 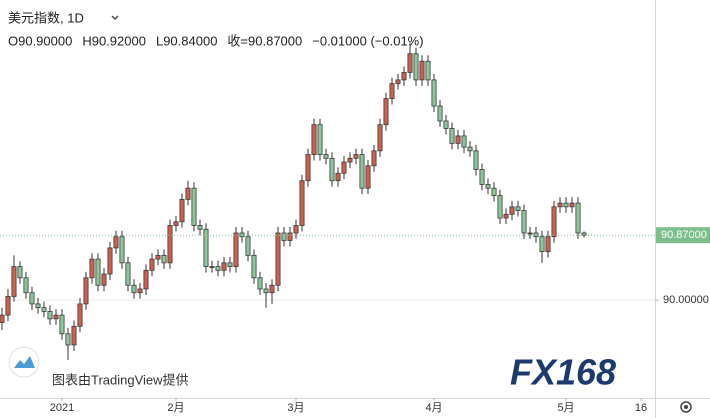 What do you see at coordinates (62, 408) in the screenshot?
I see `x-tick-label: 2021` at bounding box center [62, 408].